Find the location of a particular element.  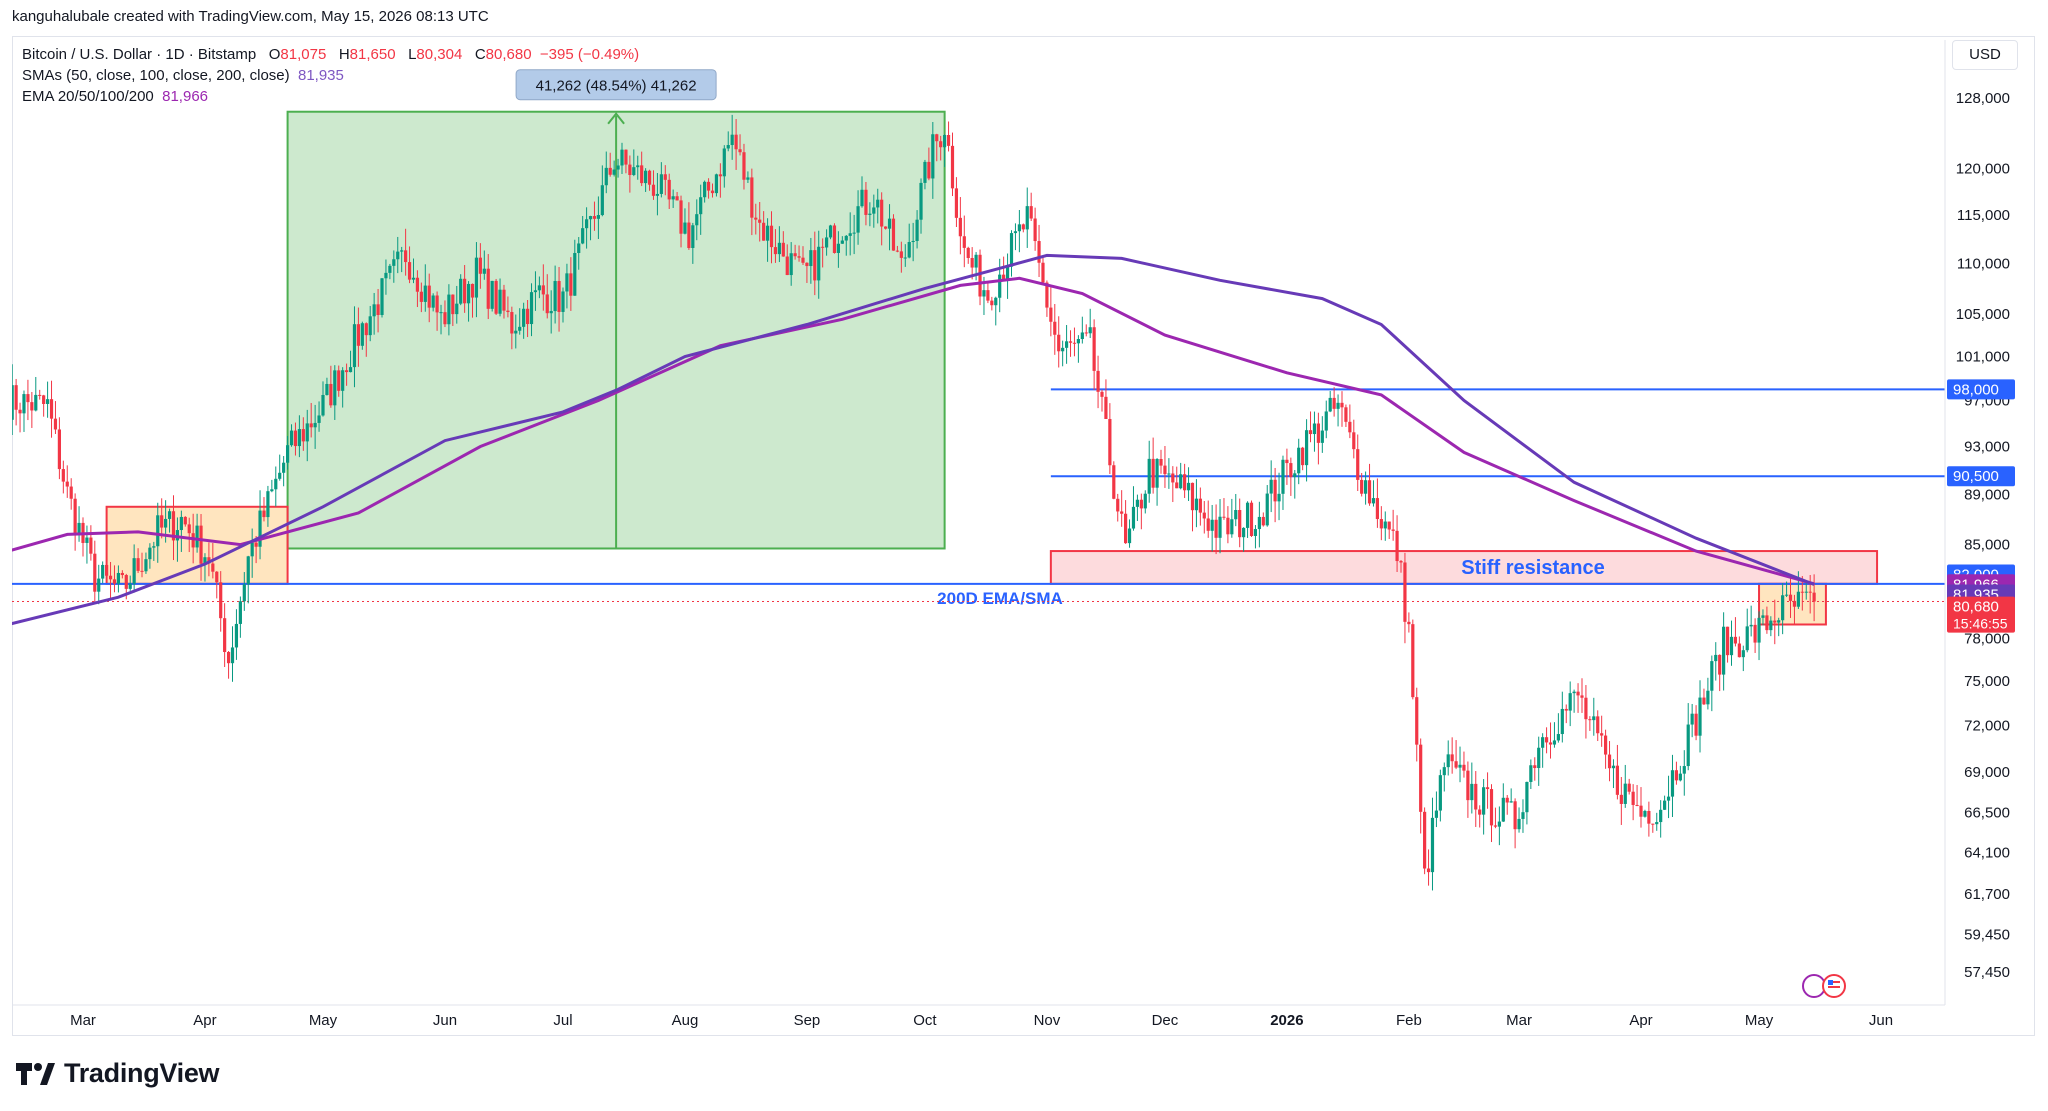

measure-label: 41,262 (48.54%) 41,262 is located at coordinates (616, 86).